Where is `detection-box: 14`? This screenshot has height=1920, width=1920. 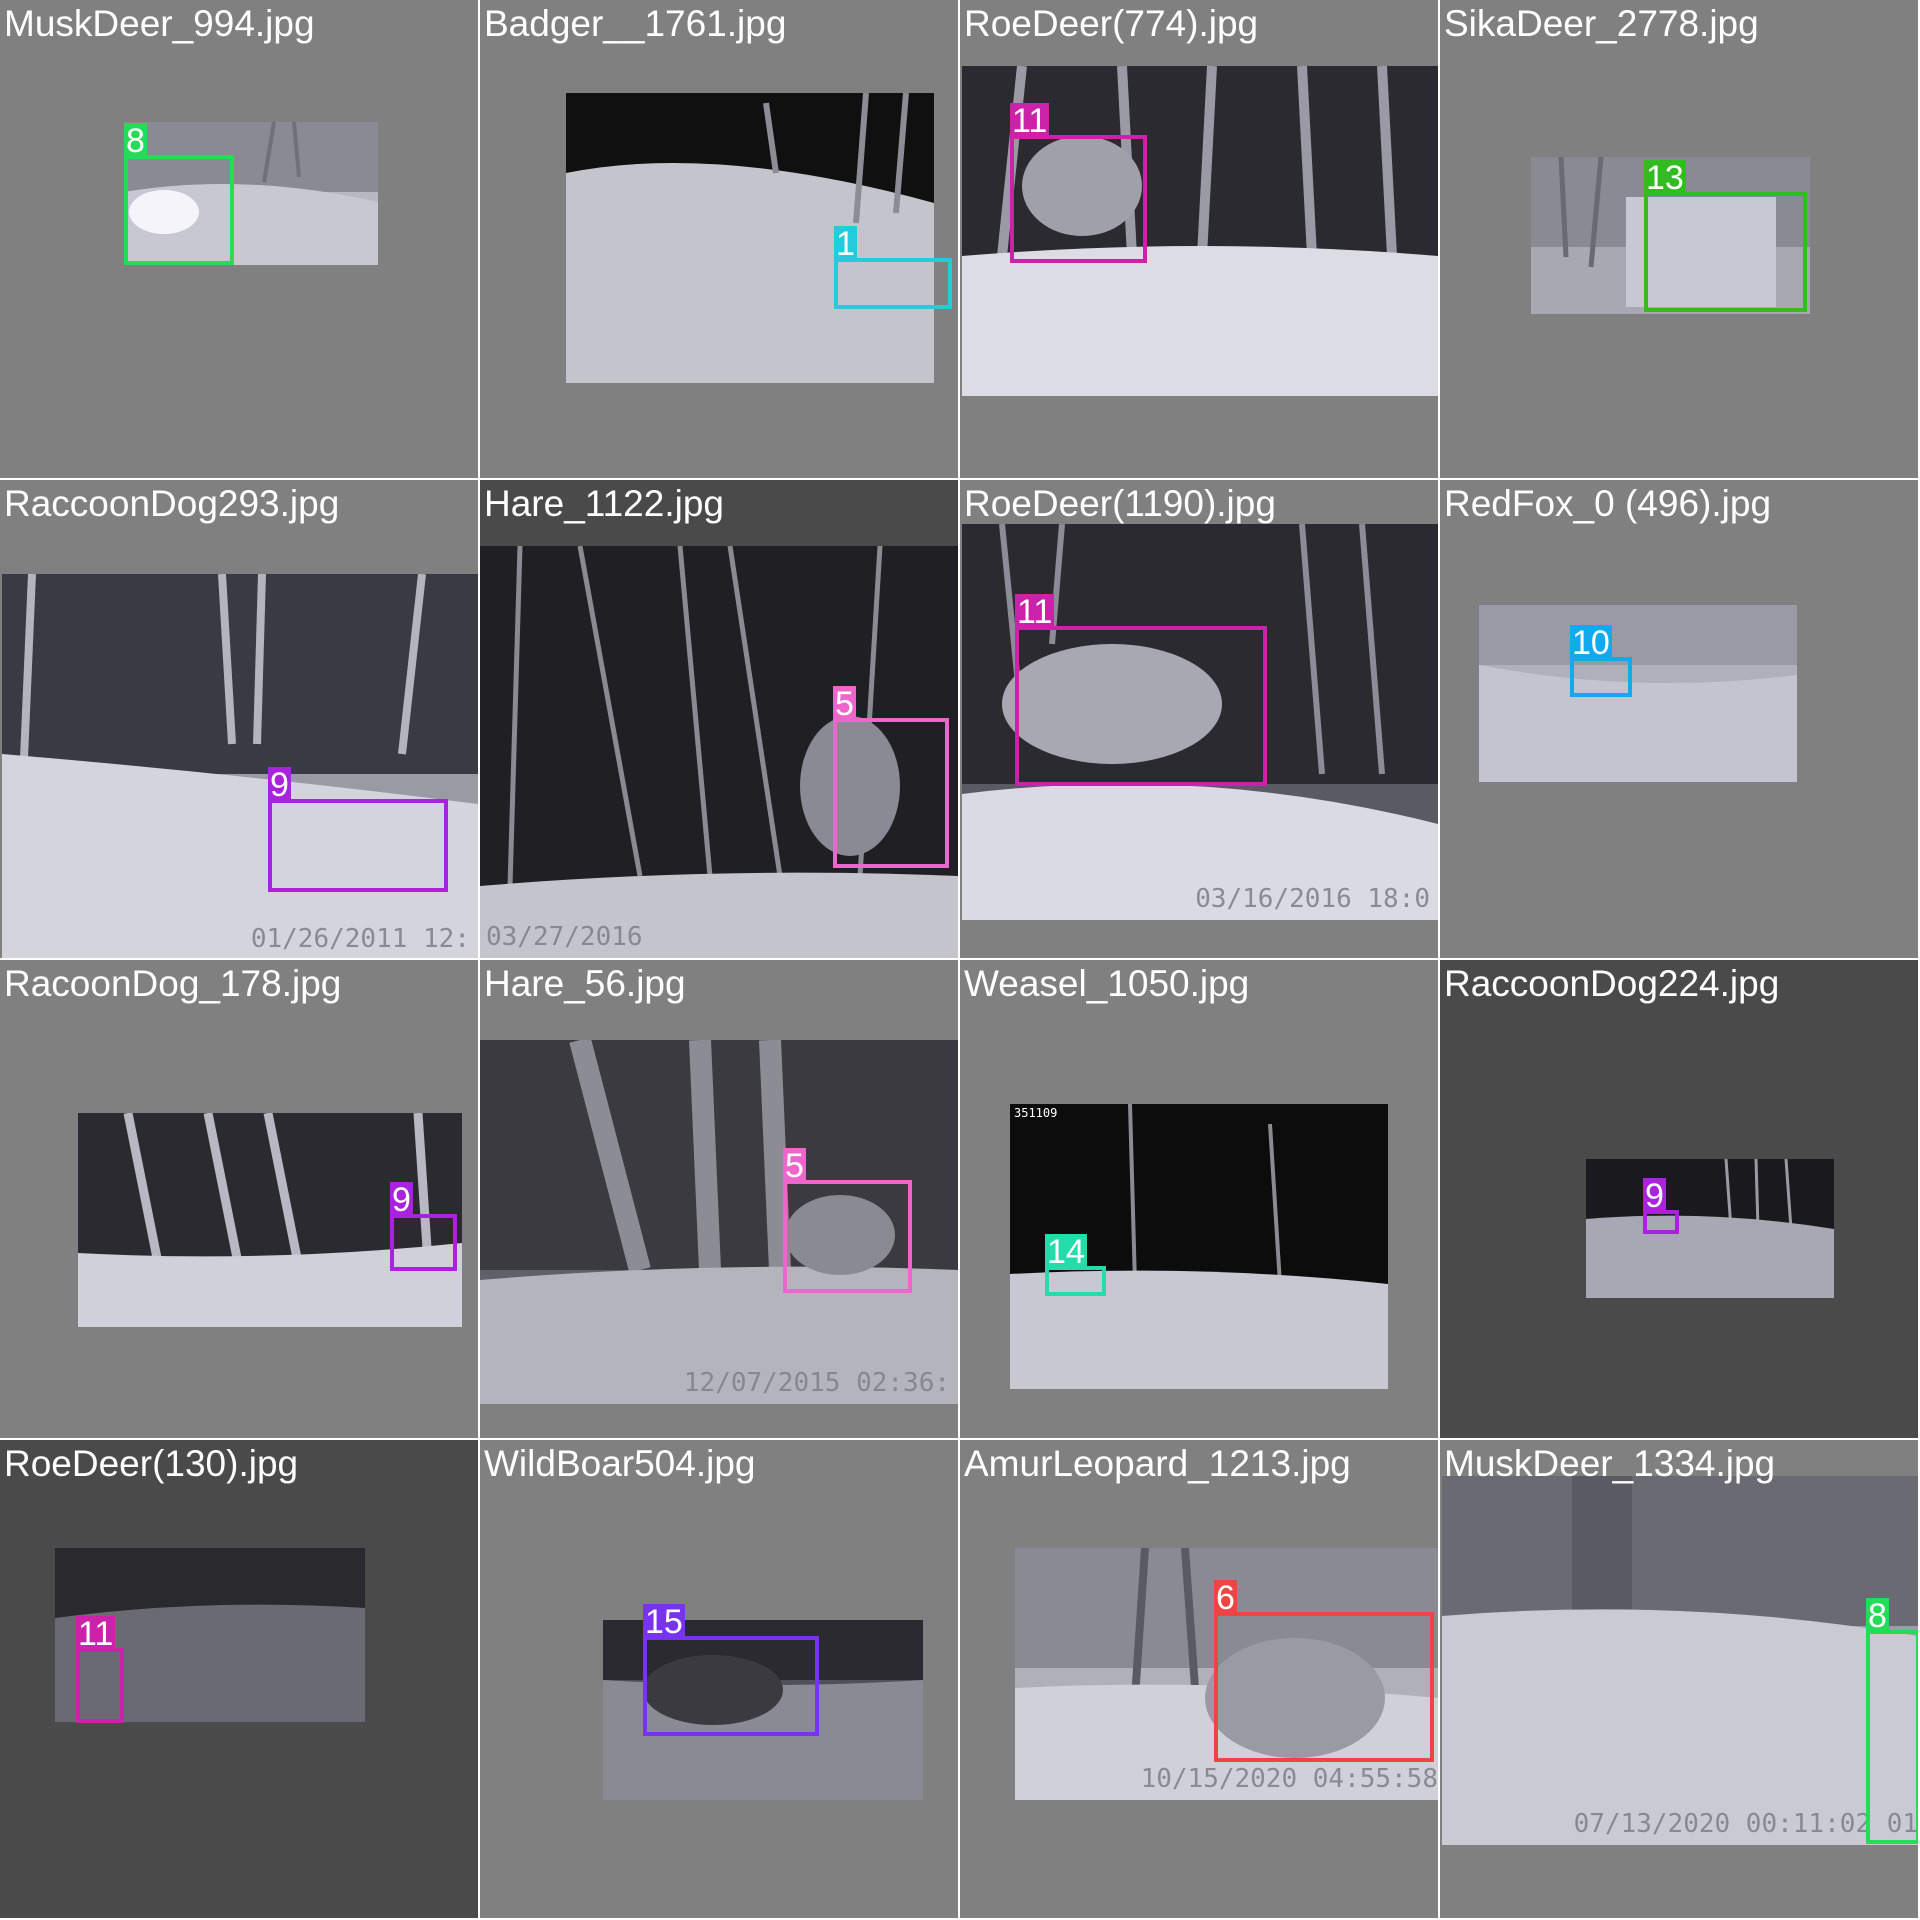 detection-box: 14 is located at coordinates (1075, 1265).